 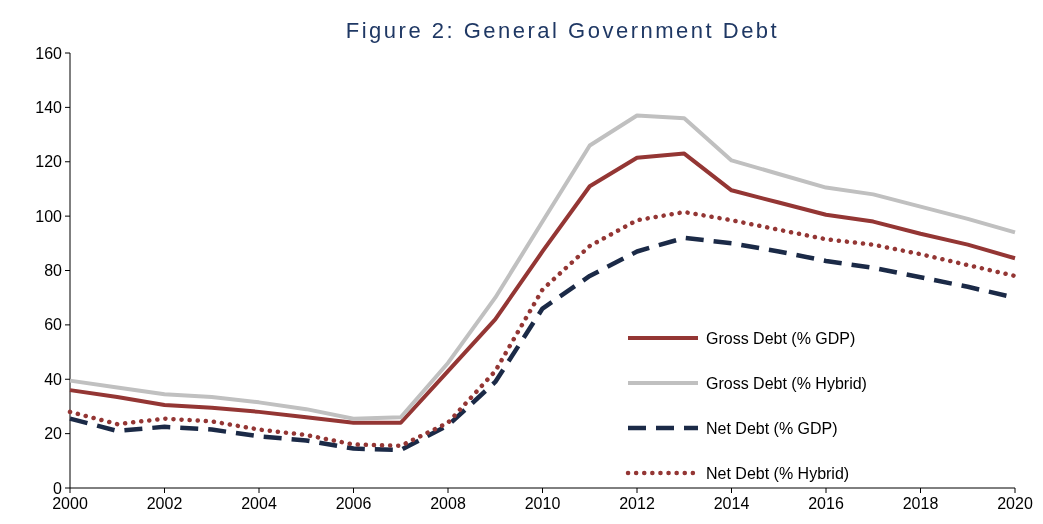 What do you see at coordinates (49, 162) in the screenshot?
I see `y-tick-label: 120` at bounding box center [49, 162].